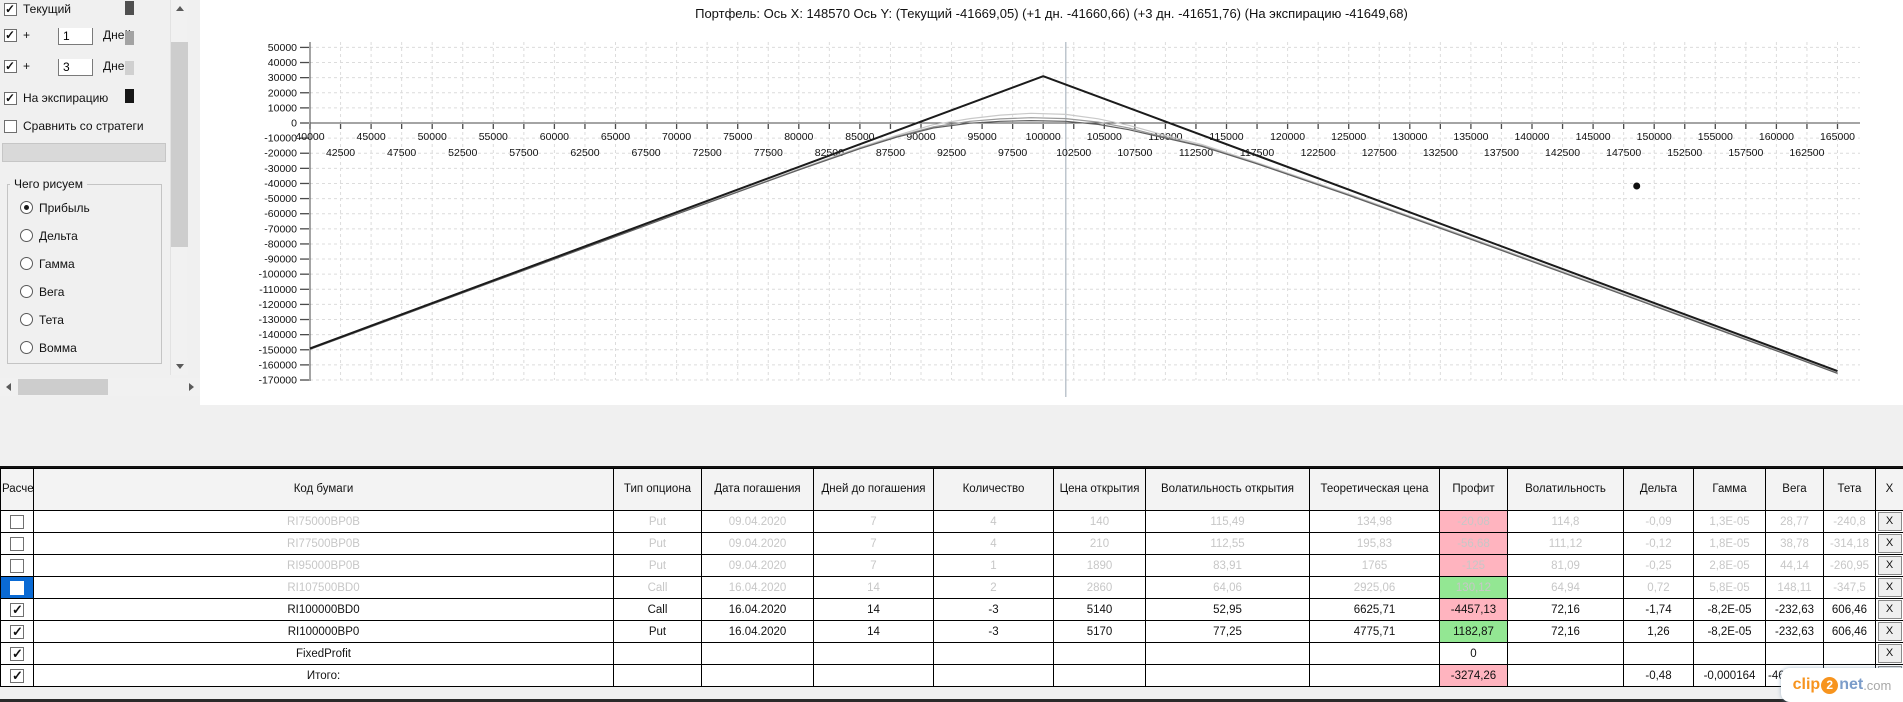 The width and height of the screenshot is (1903, 702). What do you see at coordinates (1565, 543) in the screenshot?
I see `cell: 111,12` at bounding box center [1565, 543].